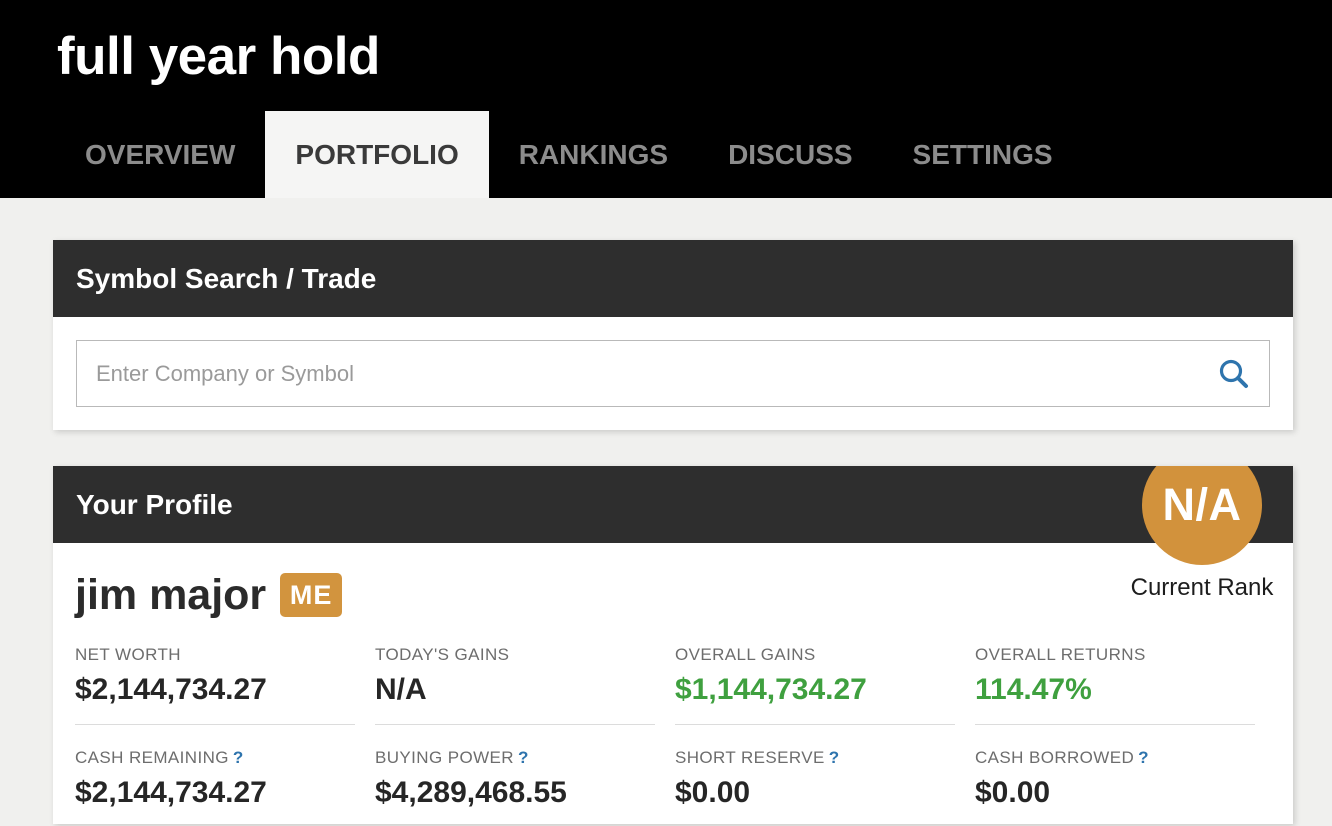 The image size is (1332, 826). I want to click on stat-label: OVERALL GAINS, so click(815, 654).